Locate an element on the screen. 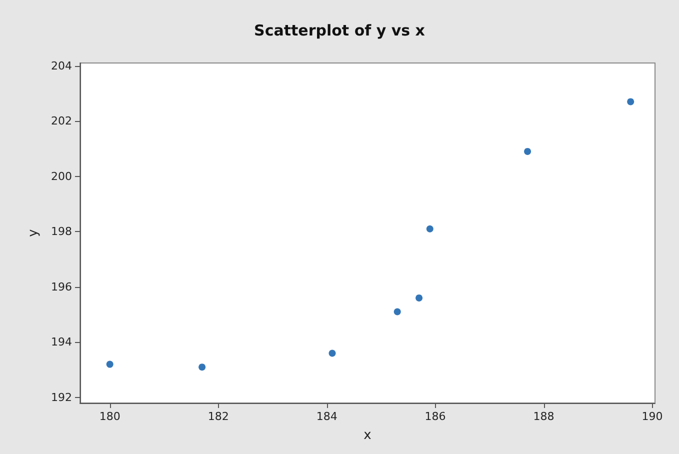 Image resolution: width=679 pixels, height=454 pixels. chart-title: Scatterplot of y vs x is located at coordinates (340, 31).